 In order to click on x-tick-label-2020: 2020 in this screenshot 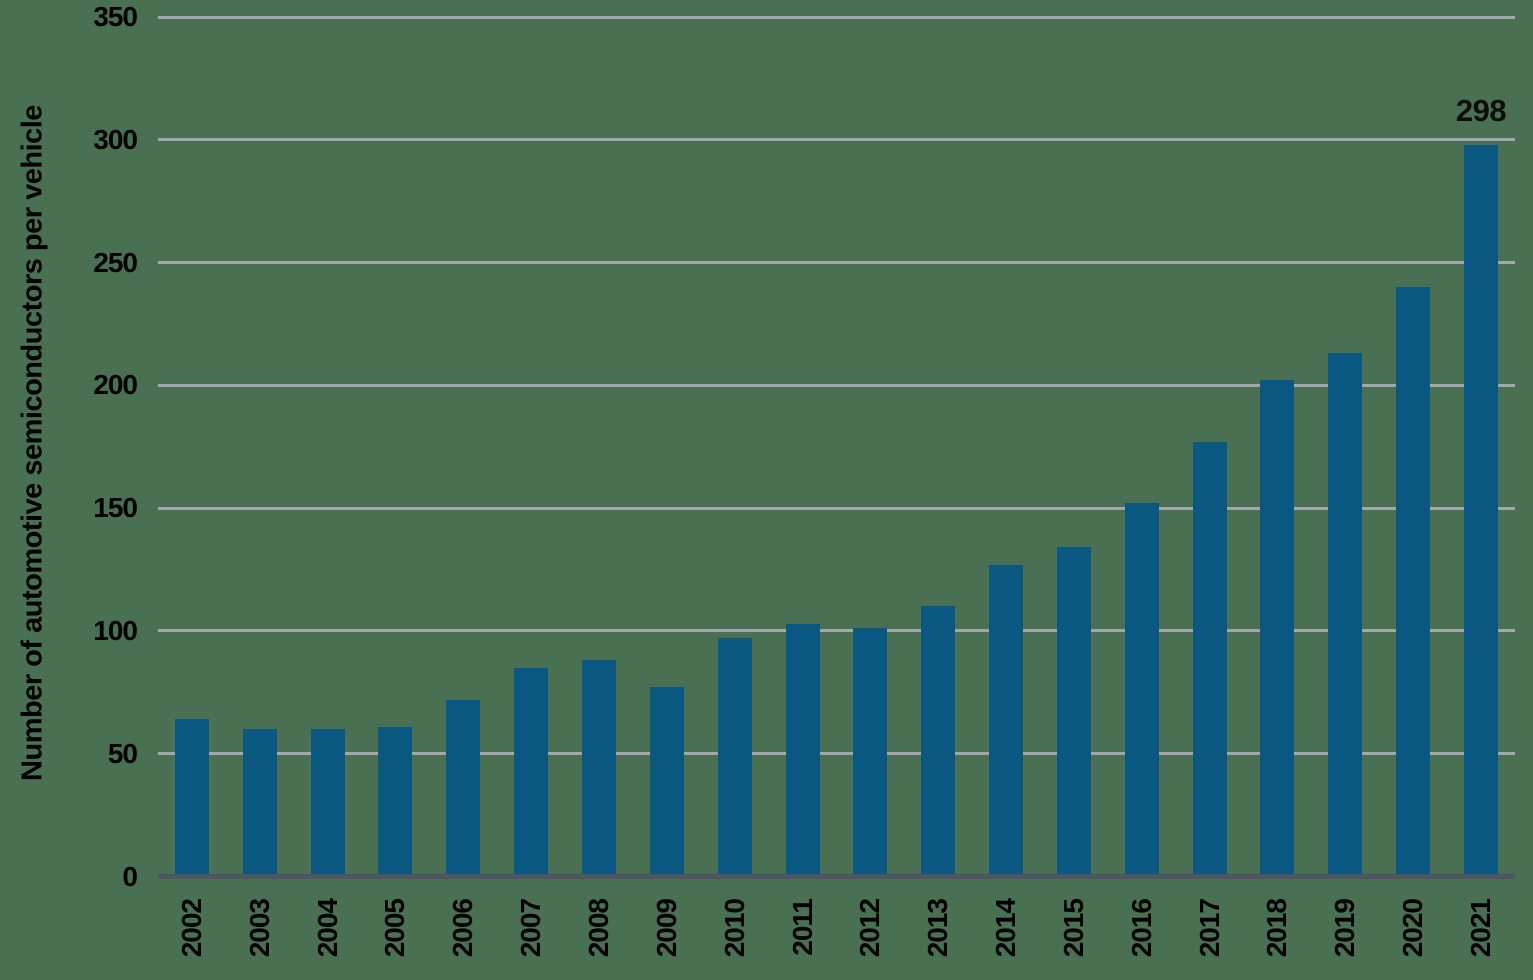, I will do `click(1413, 928)`.